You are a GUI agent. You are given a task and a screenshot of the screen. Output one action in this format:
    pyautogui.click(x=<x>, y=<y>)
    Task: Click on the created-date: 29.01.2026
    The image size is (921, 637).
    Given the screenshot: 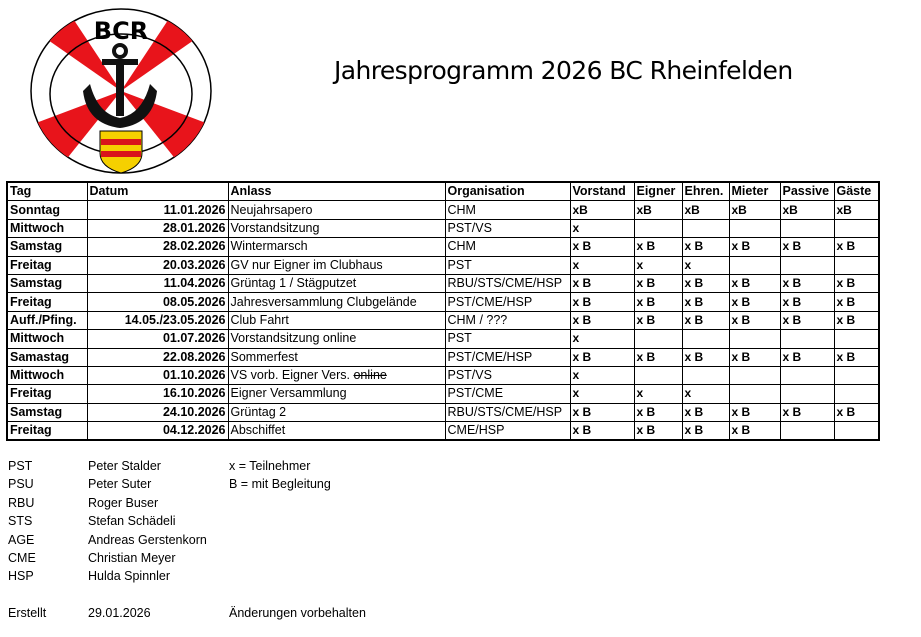 What is the action you would take?
    pyautogui.click(x=119, y=613)
    